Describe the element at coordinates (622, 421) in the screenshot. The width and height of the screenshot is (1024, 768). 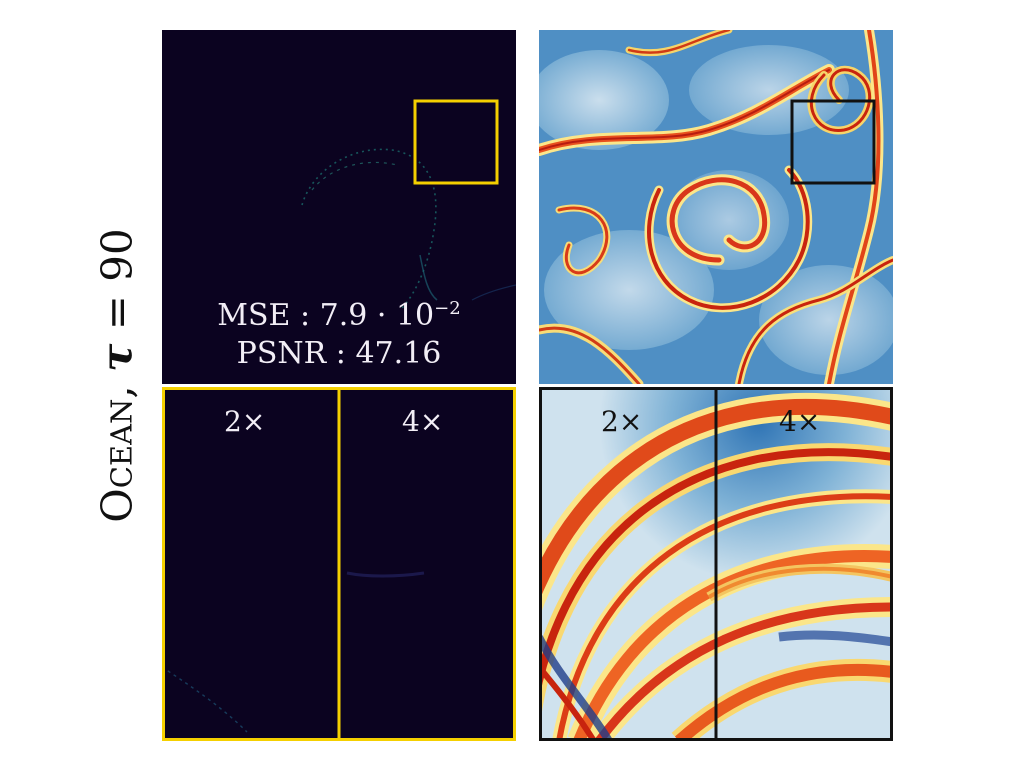
I see `zoom-label-2x-dark: 2×` at that location.